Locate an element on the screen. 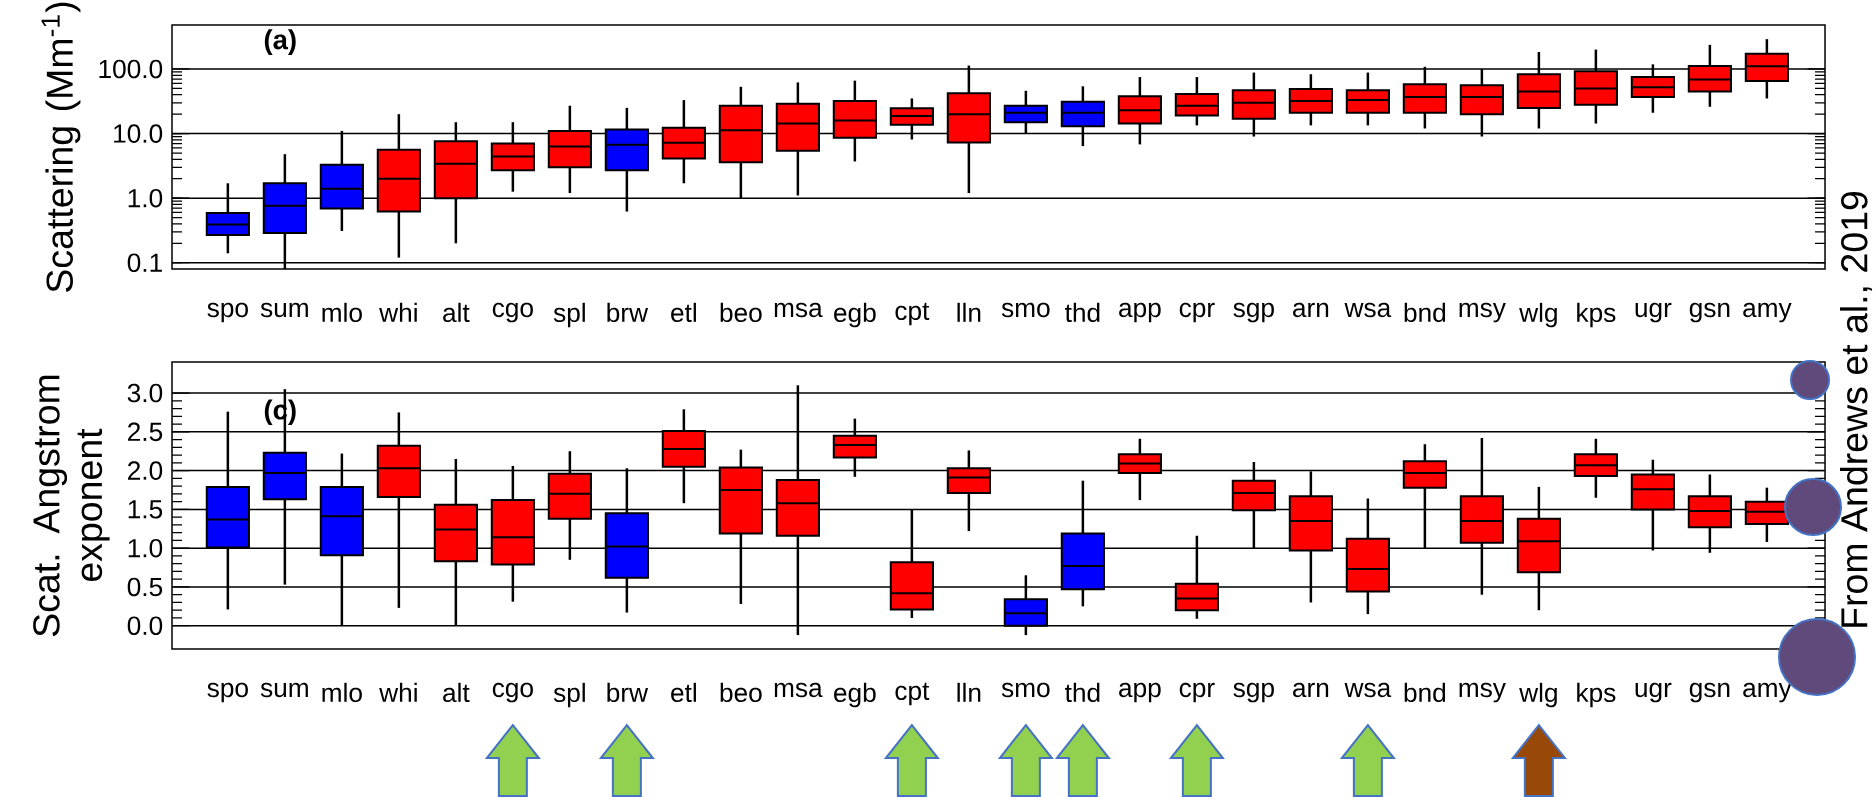 The width and height of the screenshot is (1876, 797). y-tick-label: 0.5 is located at coordinates (145, 587).